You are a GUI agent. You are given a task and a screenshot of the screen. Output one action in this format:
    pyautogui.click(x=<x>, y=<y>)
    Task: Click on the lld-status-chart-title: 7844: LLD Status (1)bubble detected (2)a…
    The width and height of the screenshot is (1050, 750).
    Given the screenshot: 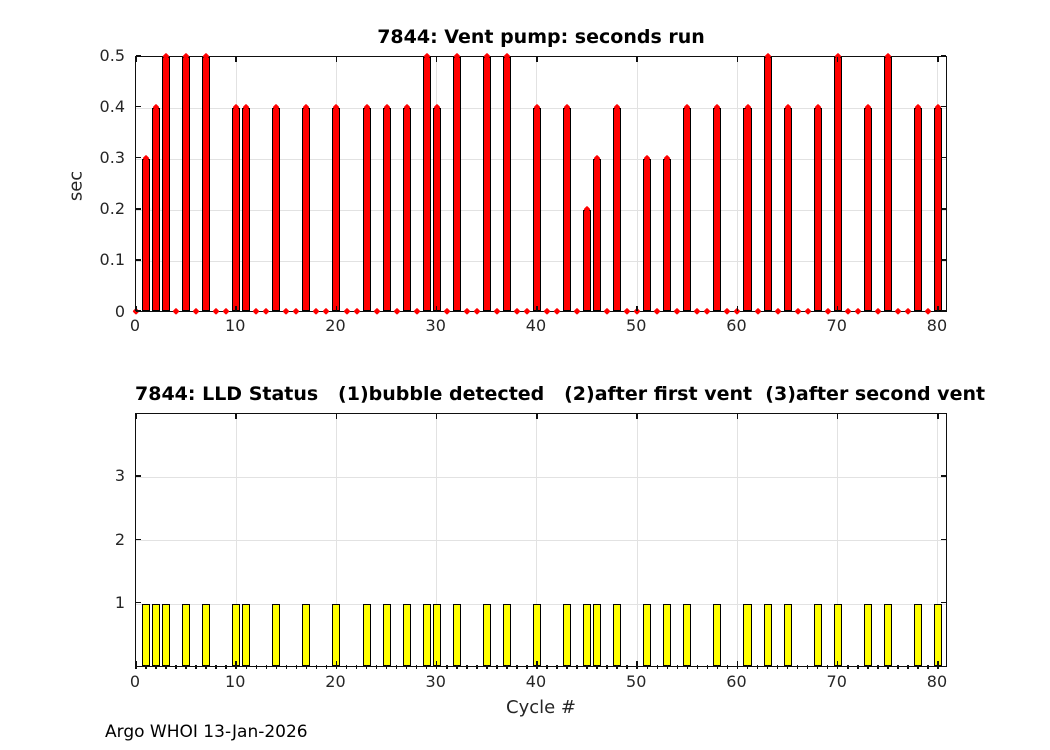 What is the action you would take?
    pyautogui.click(x=560, y=394)
    